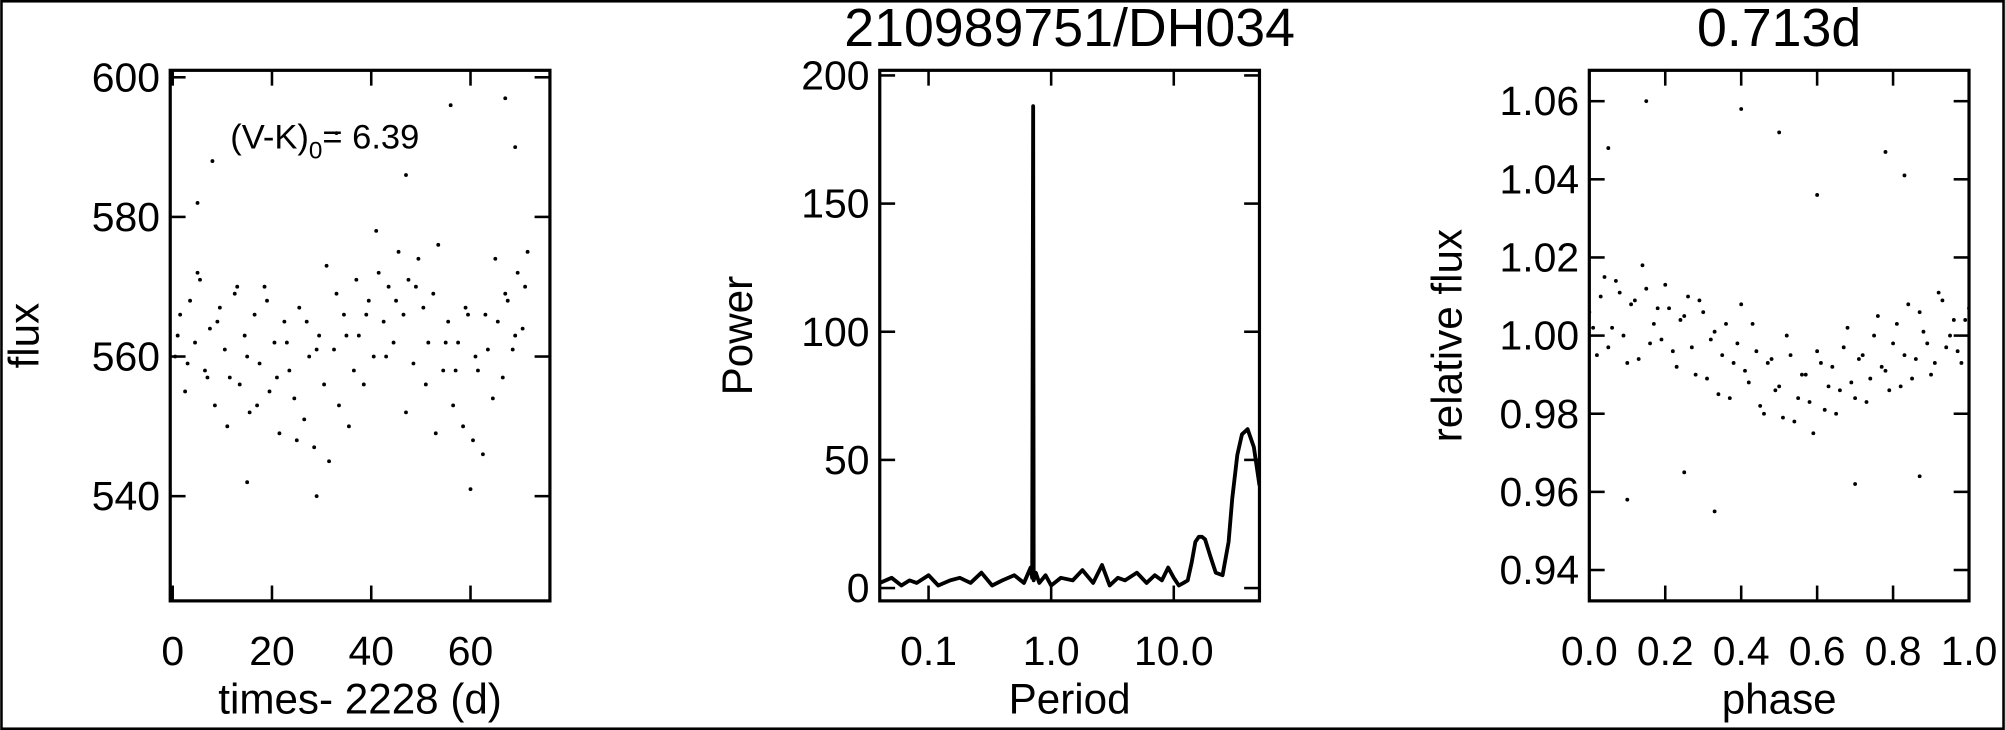 This screenshot has width=2005, height=730. Describe the element at coordinates (1665, 651) in the screenshot. I see `x-tick-label: 0.2` at that location.